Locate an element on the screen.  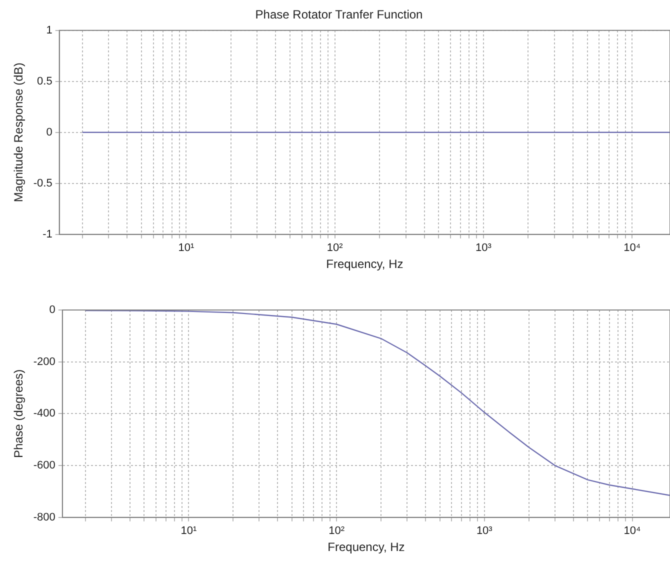
y-tick-label: -800 is located at coordinates (44, 517).